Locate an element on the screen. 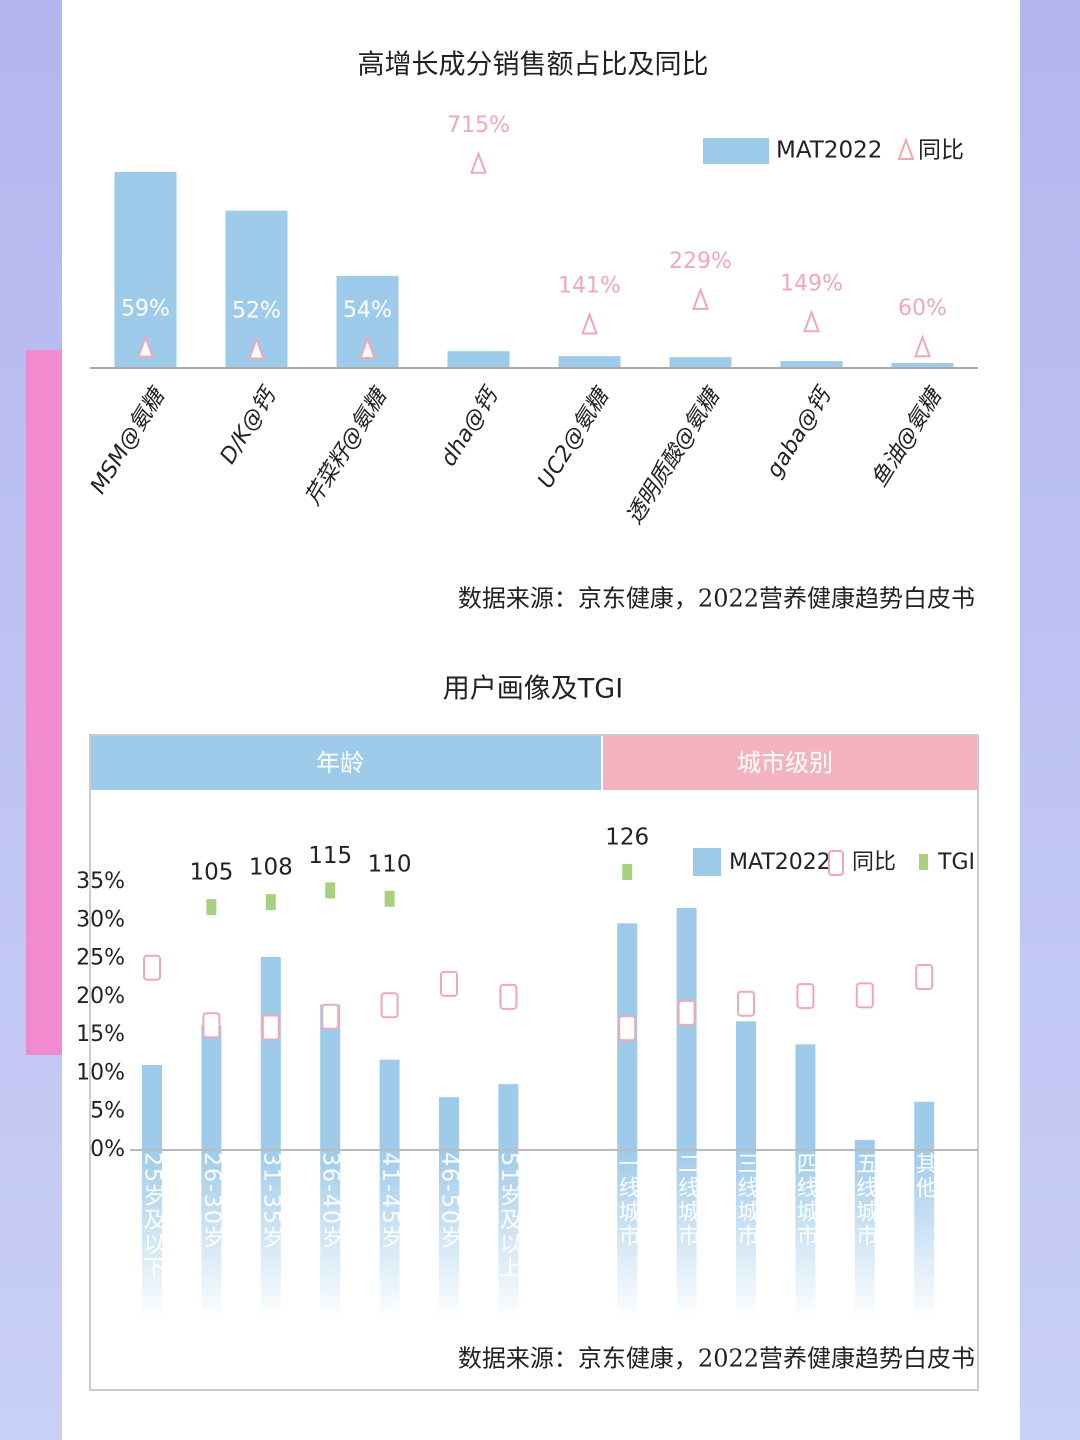 The image size is (1080, 1440). x-tick-label: 26-30岁 is located at coordinates (211, 1201).